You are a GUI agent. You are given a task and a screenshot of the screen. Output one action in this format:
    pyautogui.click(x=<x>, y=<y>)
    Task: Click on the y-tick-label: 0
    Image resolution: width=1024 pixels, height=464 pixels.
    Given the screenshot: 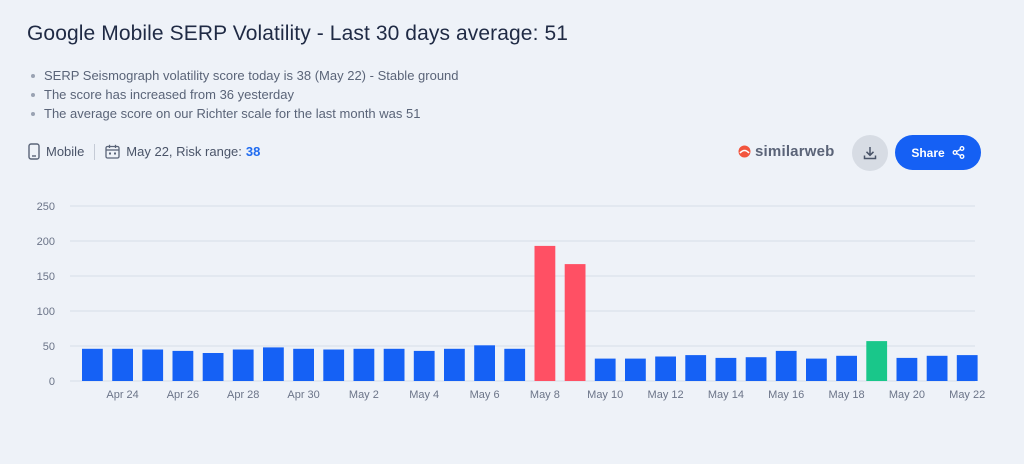 What is the action you would take?
    pyautogui.click(x=52, y=382)
    